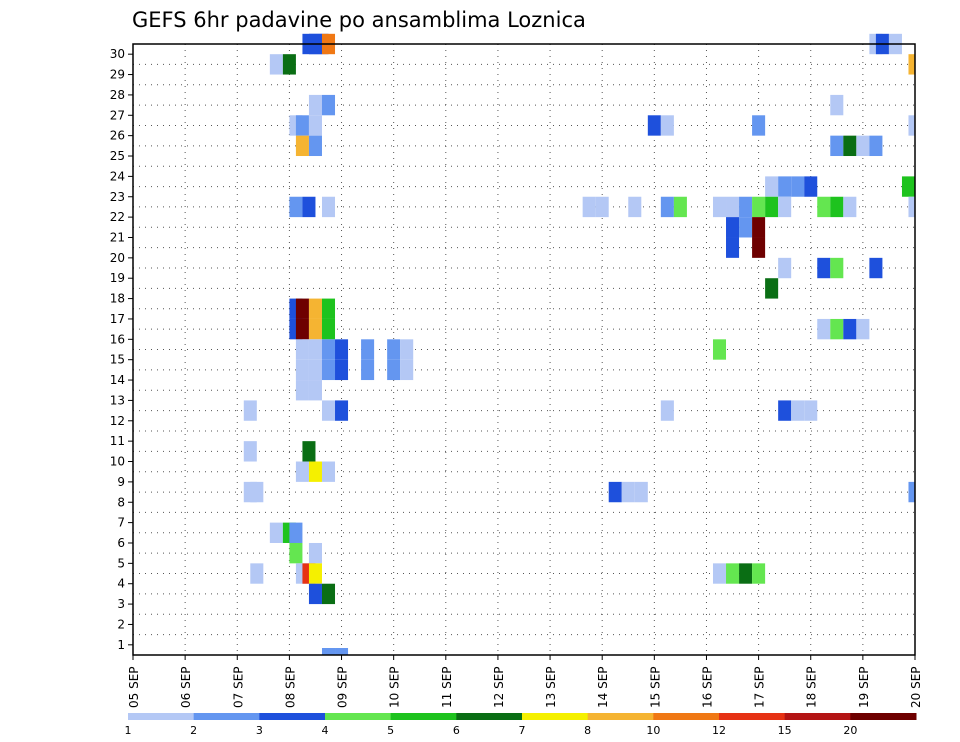  I want to click on chart-title: GEFS 6hr padavine po ansamblima Loznica, so click(359, 20).